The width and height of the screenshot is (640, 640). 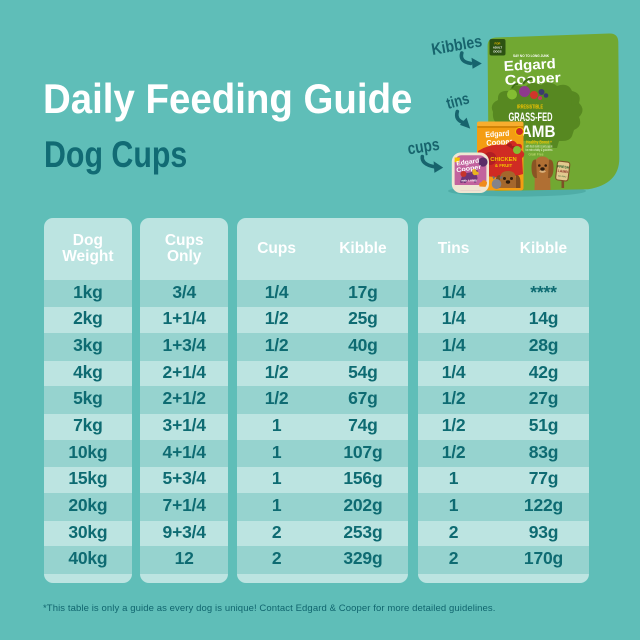 I want to click on svg-text: CHICKEN, so click(x=503, y=160).